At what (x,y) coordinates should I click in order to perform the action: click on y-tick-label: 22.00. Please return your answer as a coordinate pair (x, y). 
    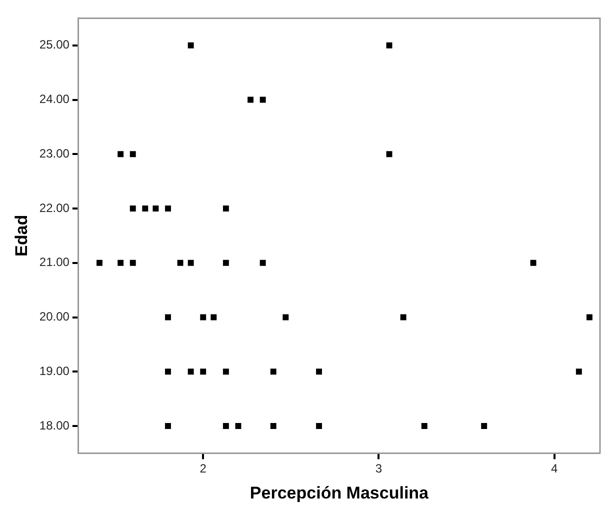
    Looking at the image, I should click on (54, 207).